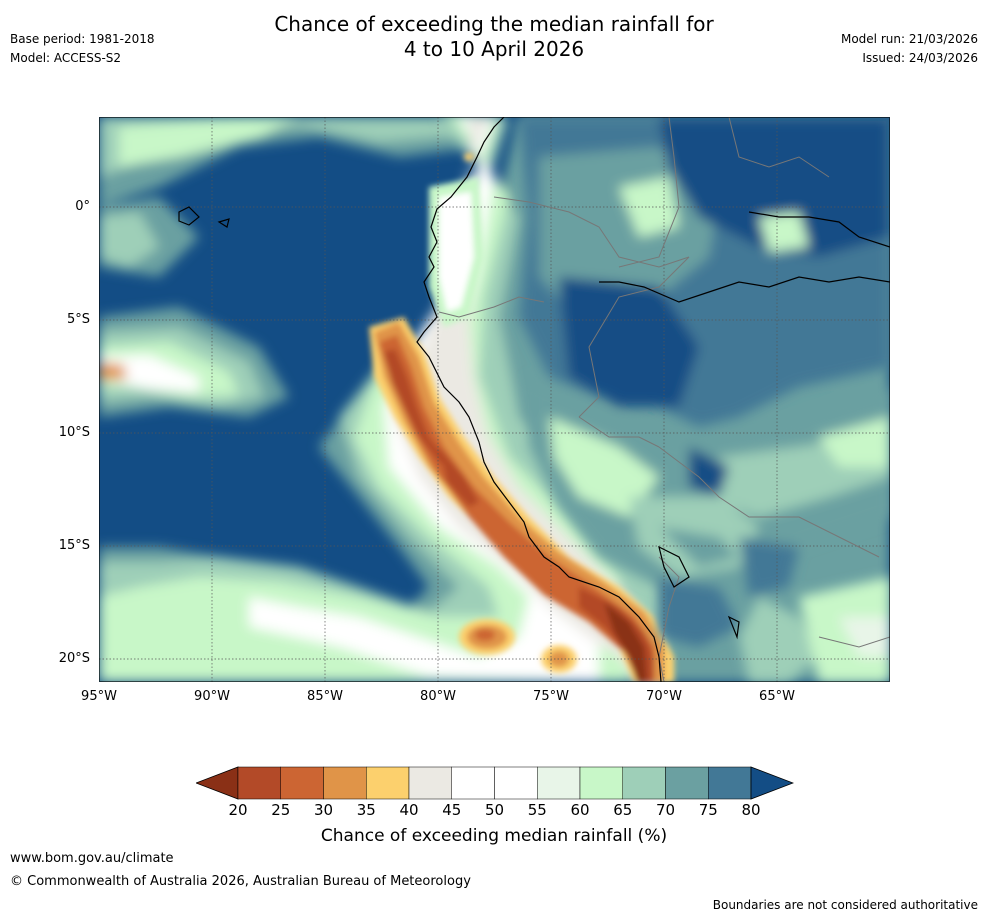  I want to click on colorbar-tick-label: 45, so click(452, 810).